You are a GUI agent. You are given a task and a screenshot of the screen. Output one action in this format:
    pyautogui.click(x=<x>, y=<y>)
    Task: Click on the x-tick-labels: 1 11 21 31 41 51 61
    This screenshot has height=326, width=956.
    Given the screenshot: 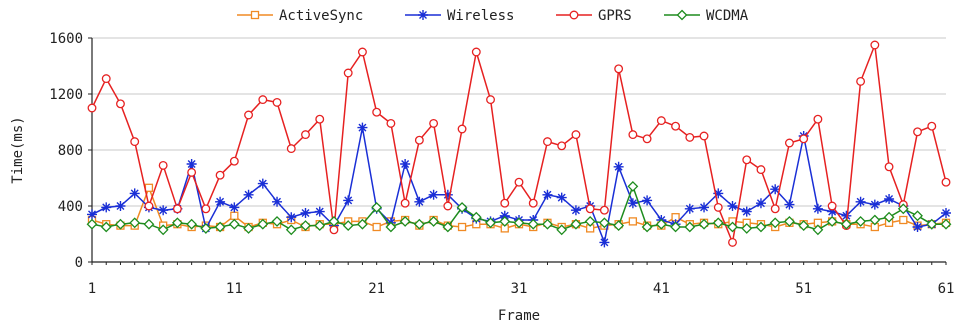 What is the action you would take?
    pyautogui.click(x=521, y=289)
    